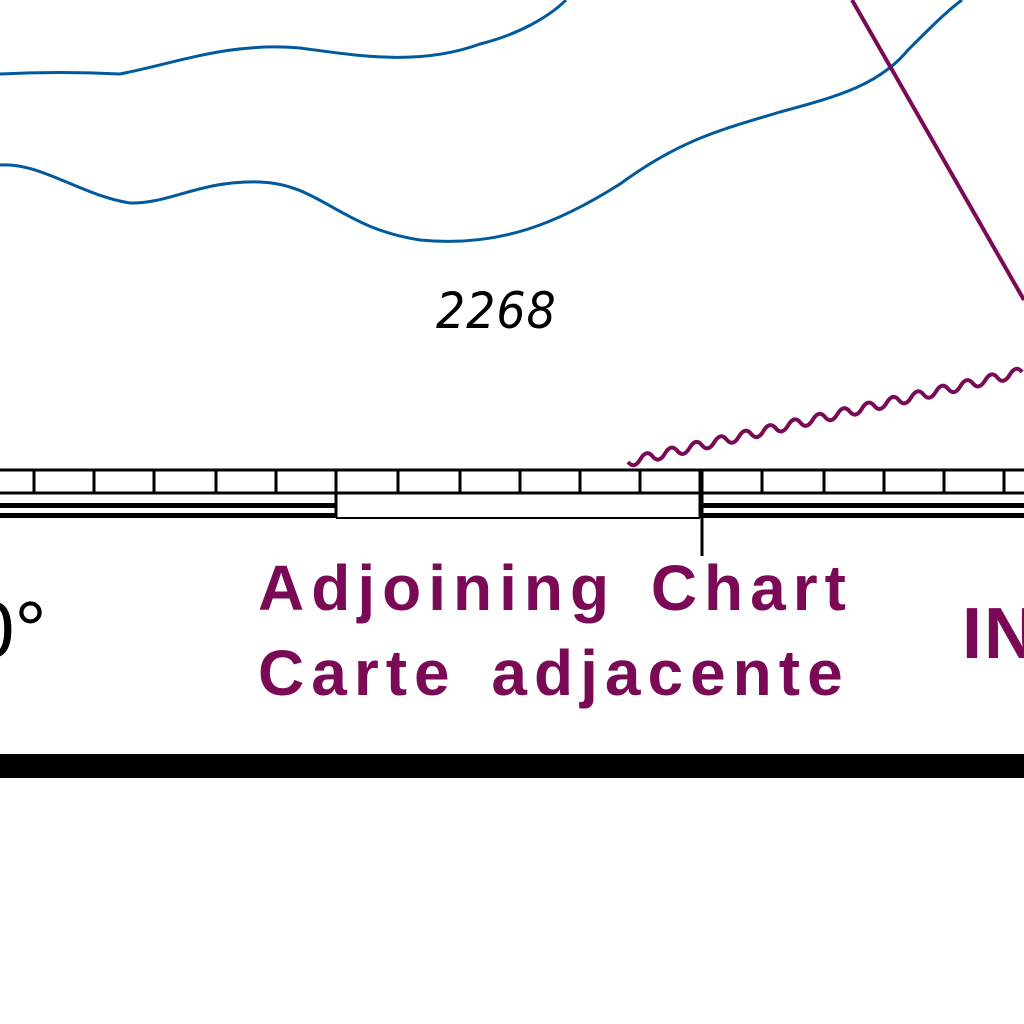 The width and height of the screenshot is (1024, 1024). Describe the element at coordinates (284, 38) in the screenshot. I see `depth-contour-upper` at that location.